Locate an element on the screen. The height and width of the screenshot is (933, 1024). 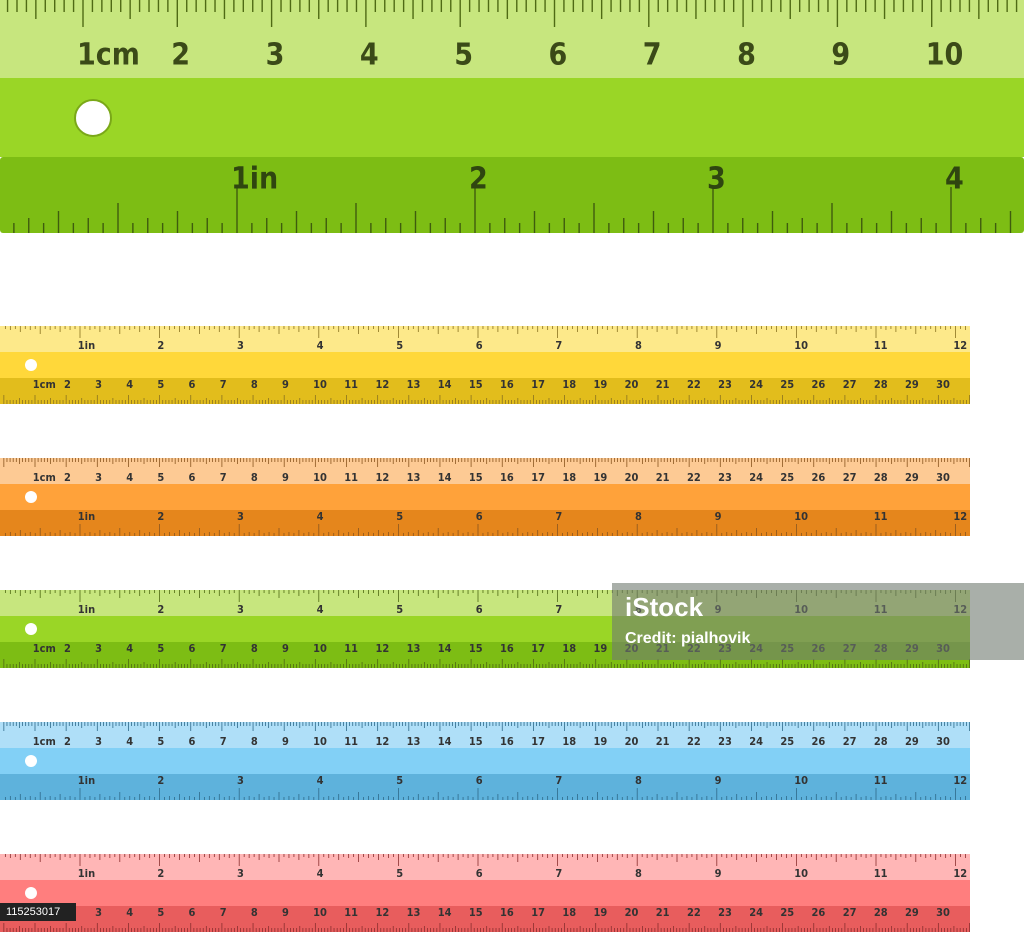
watermark-box is located at coordinates (818, 621).